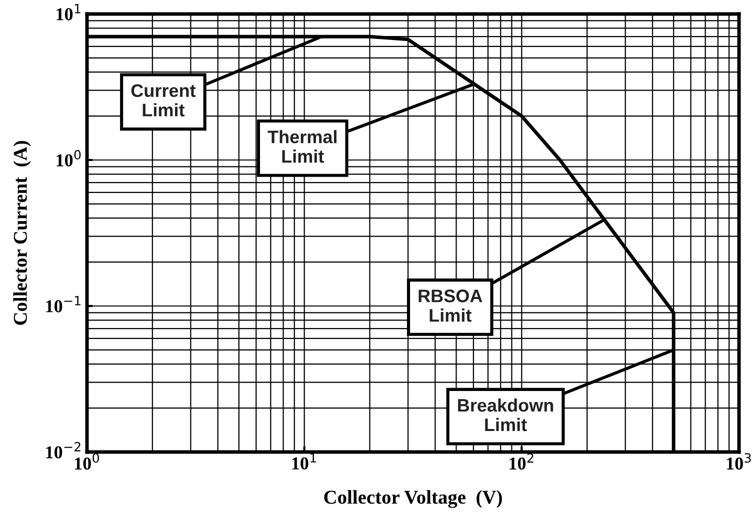  I want to click on y-tick-label: 10$^{−1}$, so click(63, 304).